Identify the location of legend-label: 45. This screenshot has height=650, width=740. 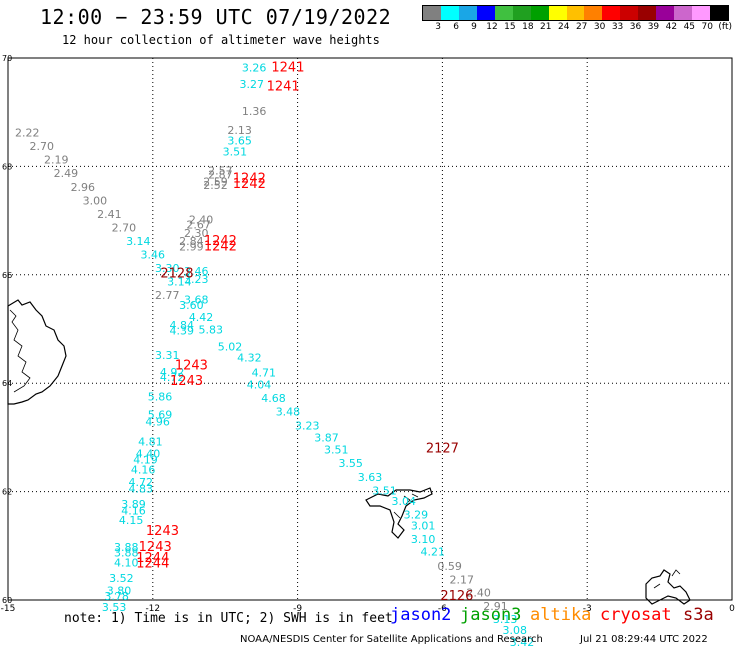
(689, 27).